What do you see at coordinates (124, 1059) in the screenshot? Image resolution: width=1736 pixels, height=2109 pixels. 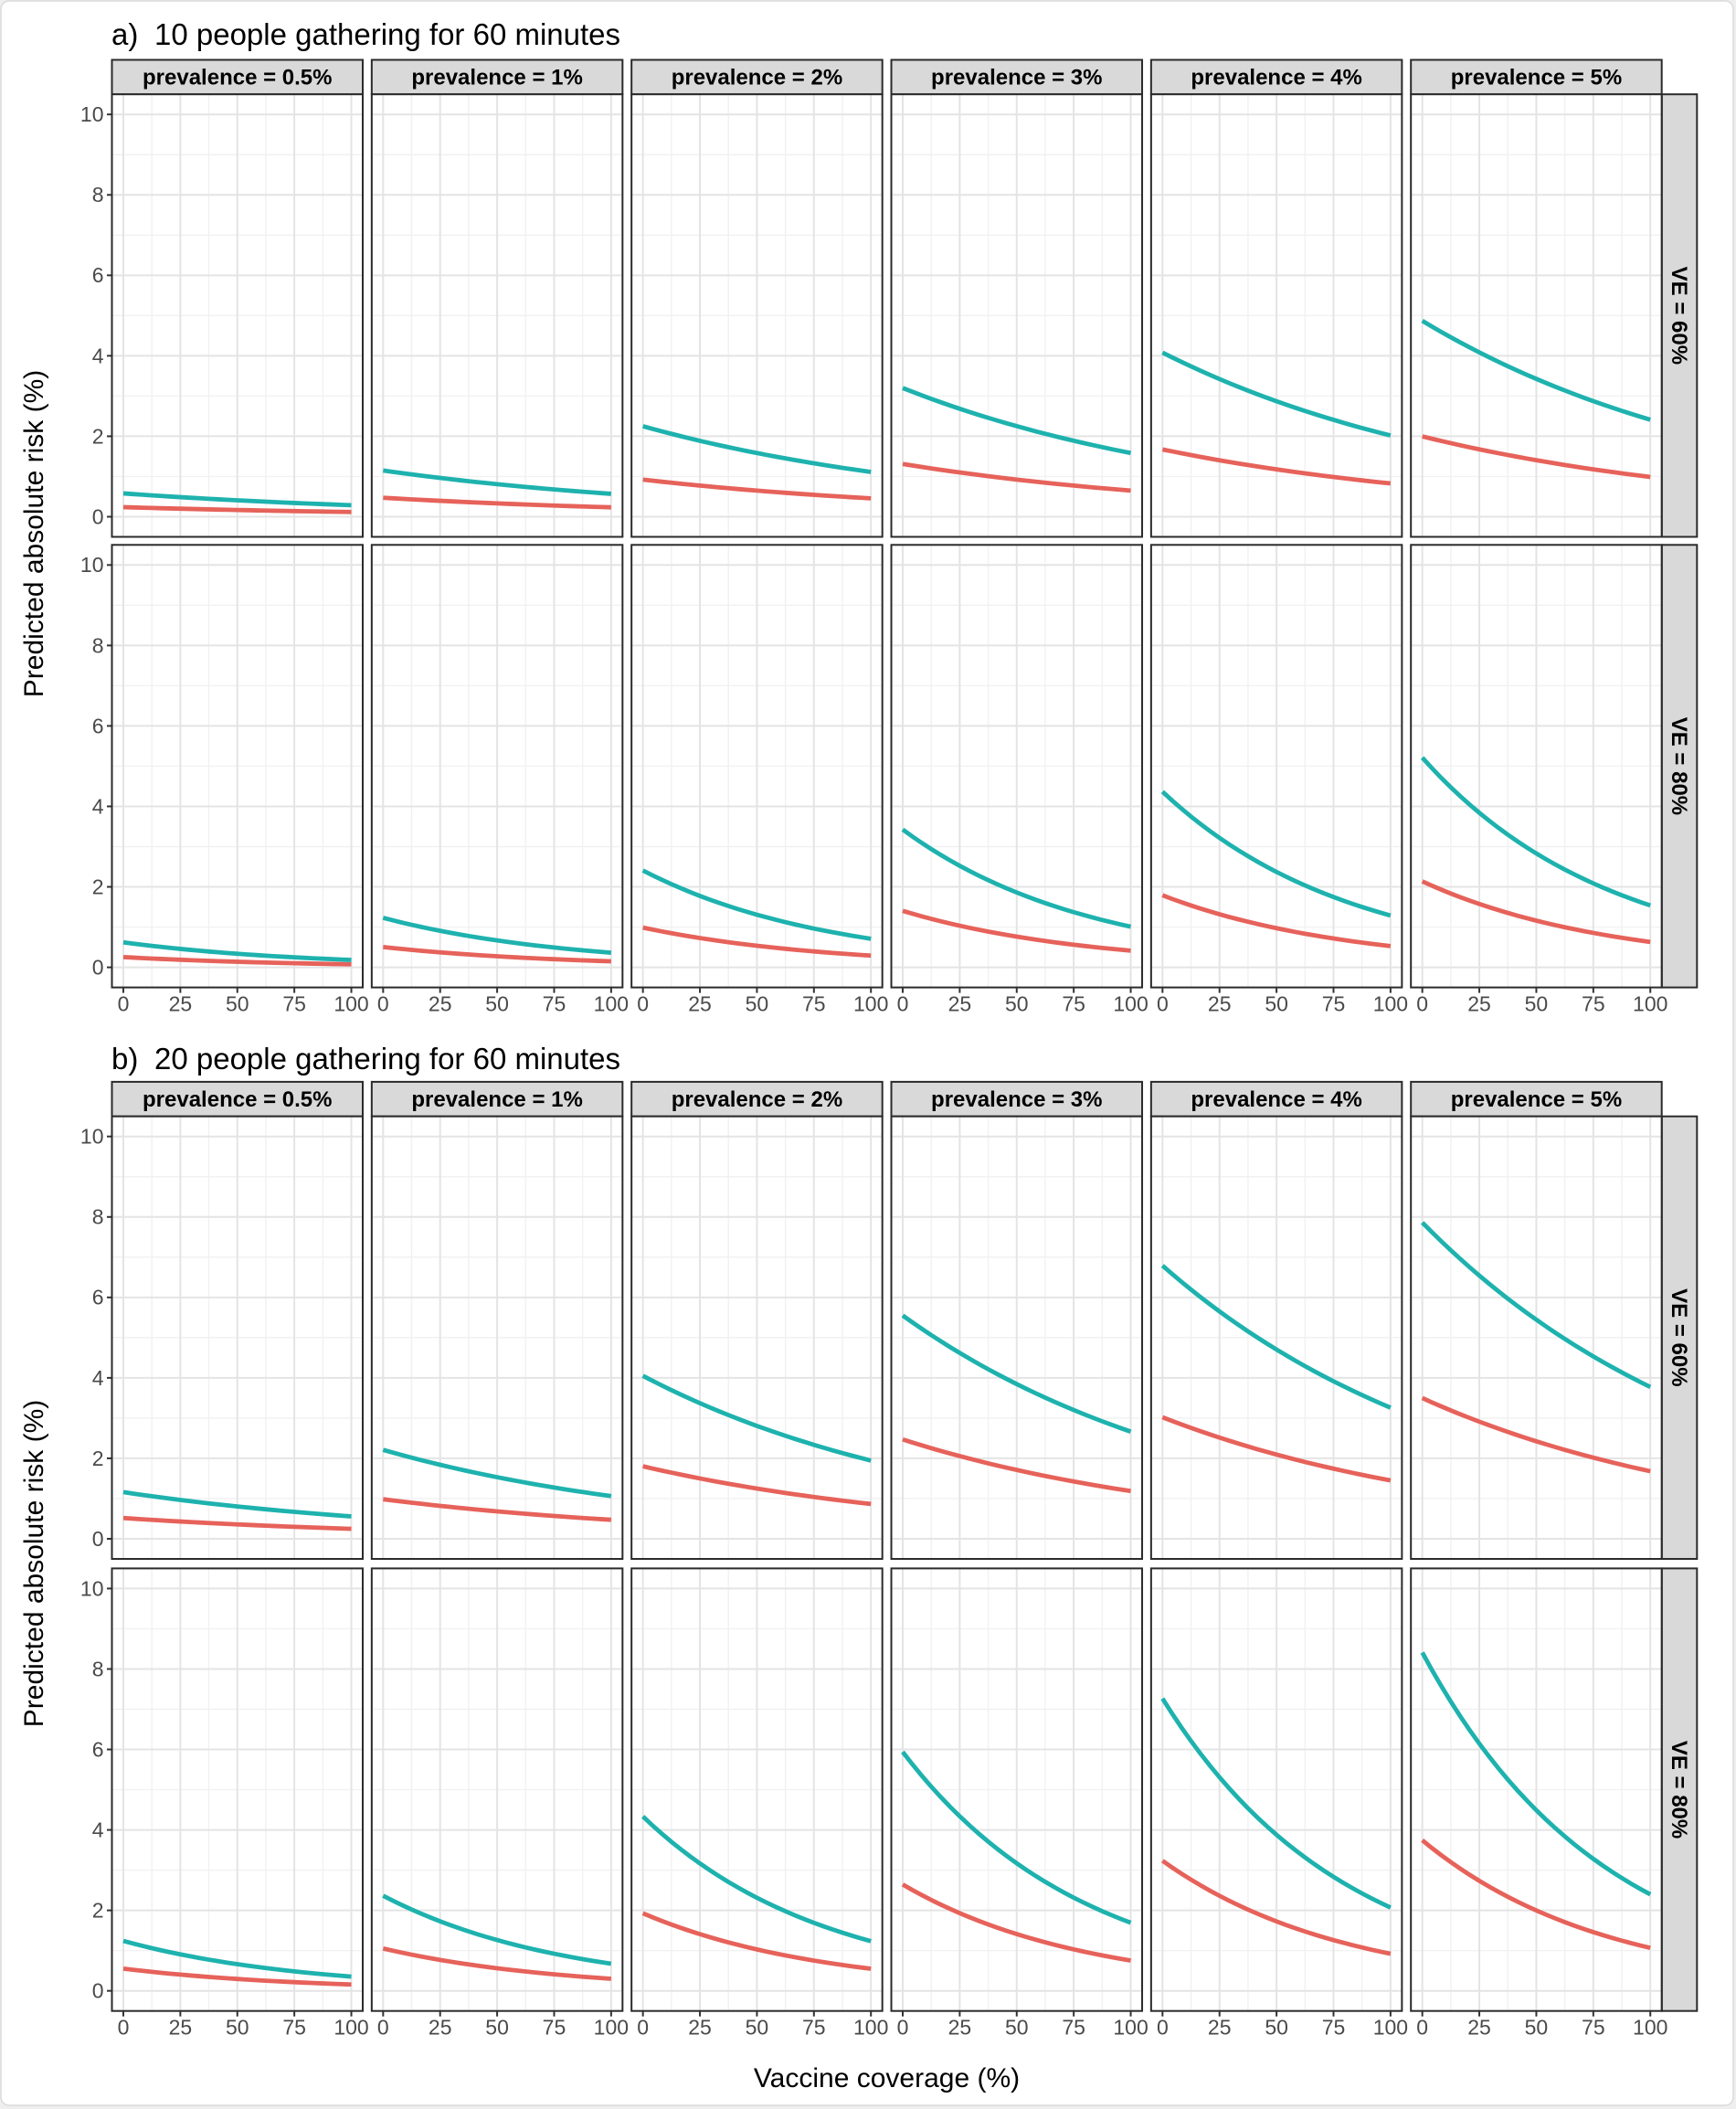 I see `svg-text: b)` at bounding box center [124, 1059].